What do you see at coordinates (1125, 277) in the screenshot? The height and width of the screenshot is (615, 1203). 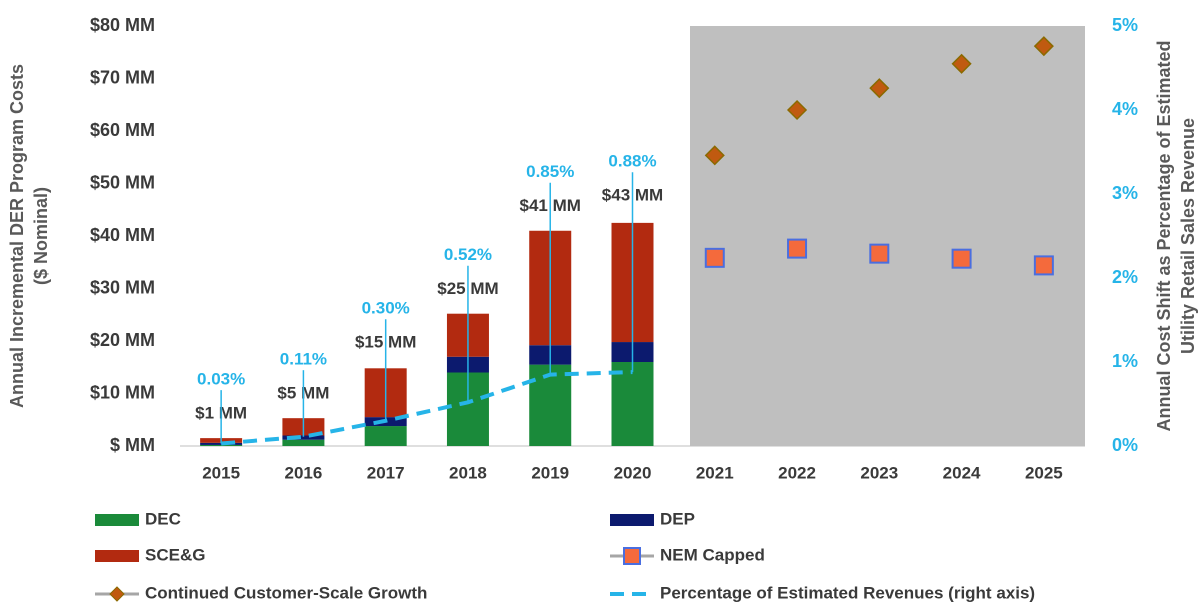 I see `y2-tick-label: 2%` at bounding box center [1125, 277].